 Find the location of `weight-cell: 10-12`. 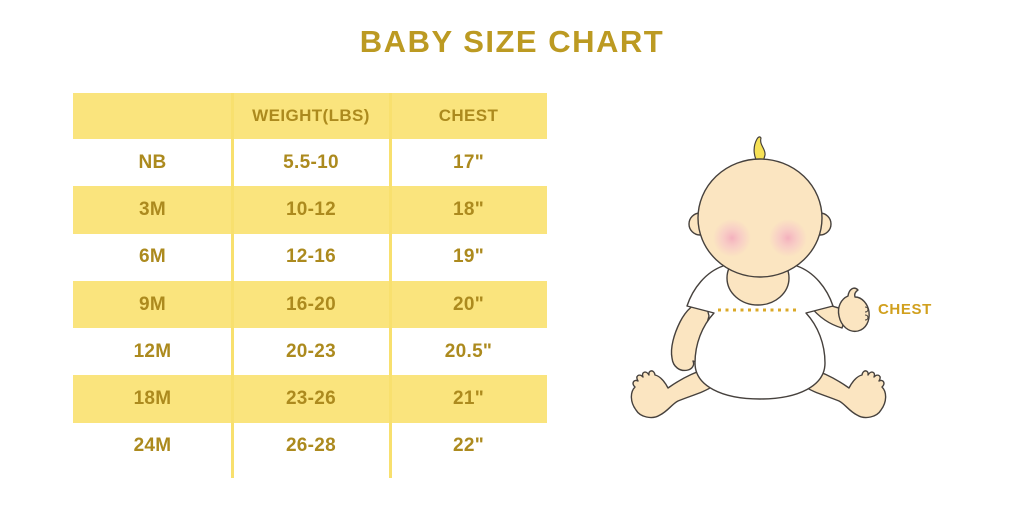

weight-cell: 10-12 is located at coordinates (311, 209).